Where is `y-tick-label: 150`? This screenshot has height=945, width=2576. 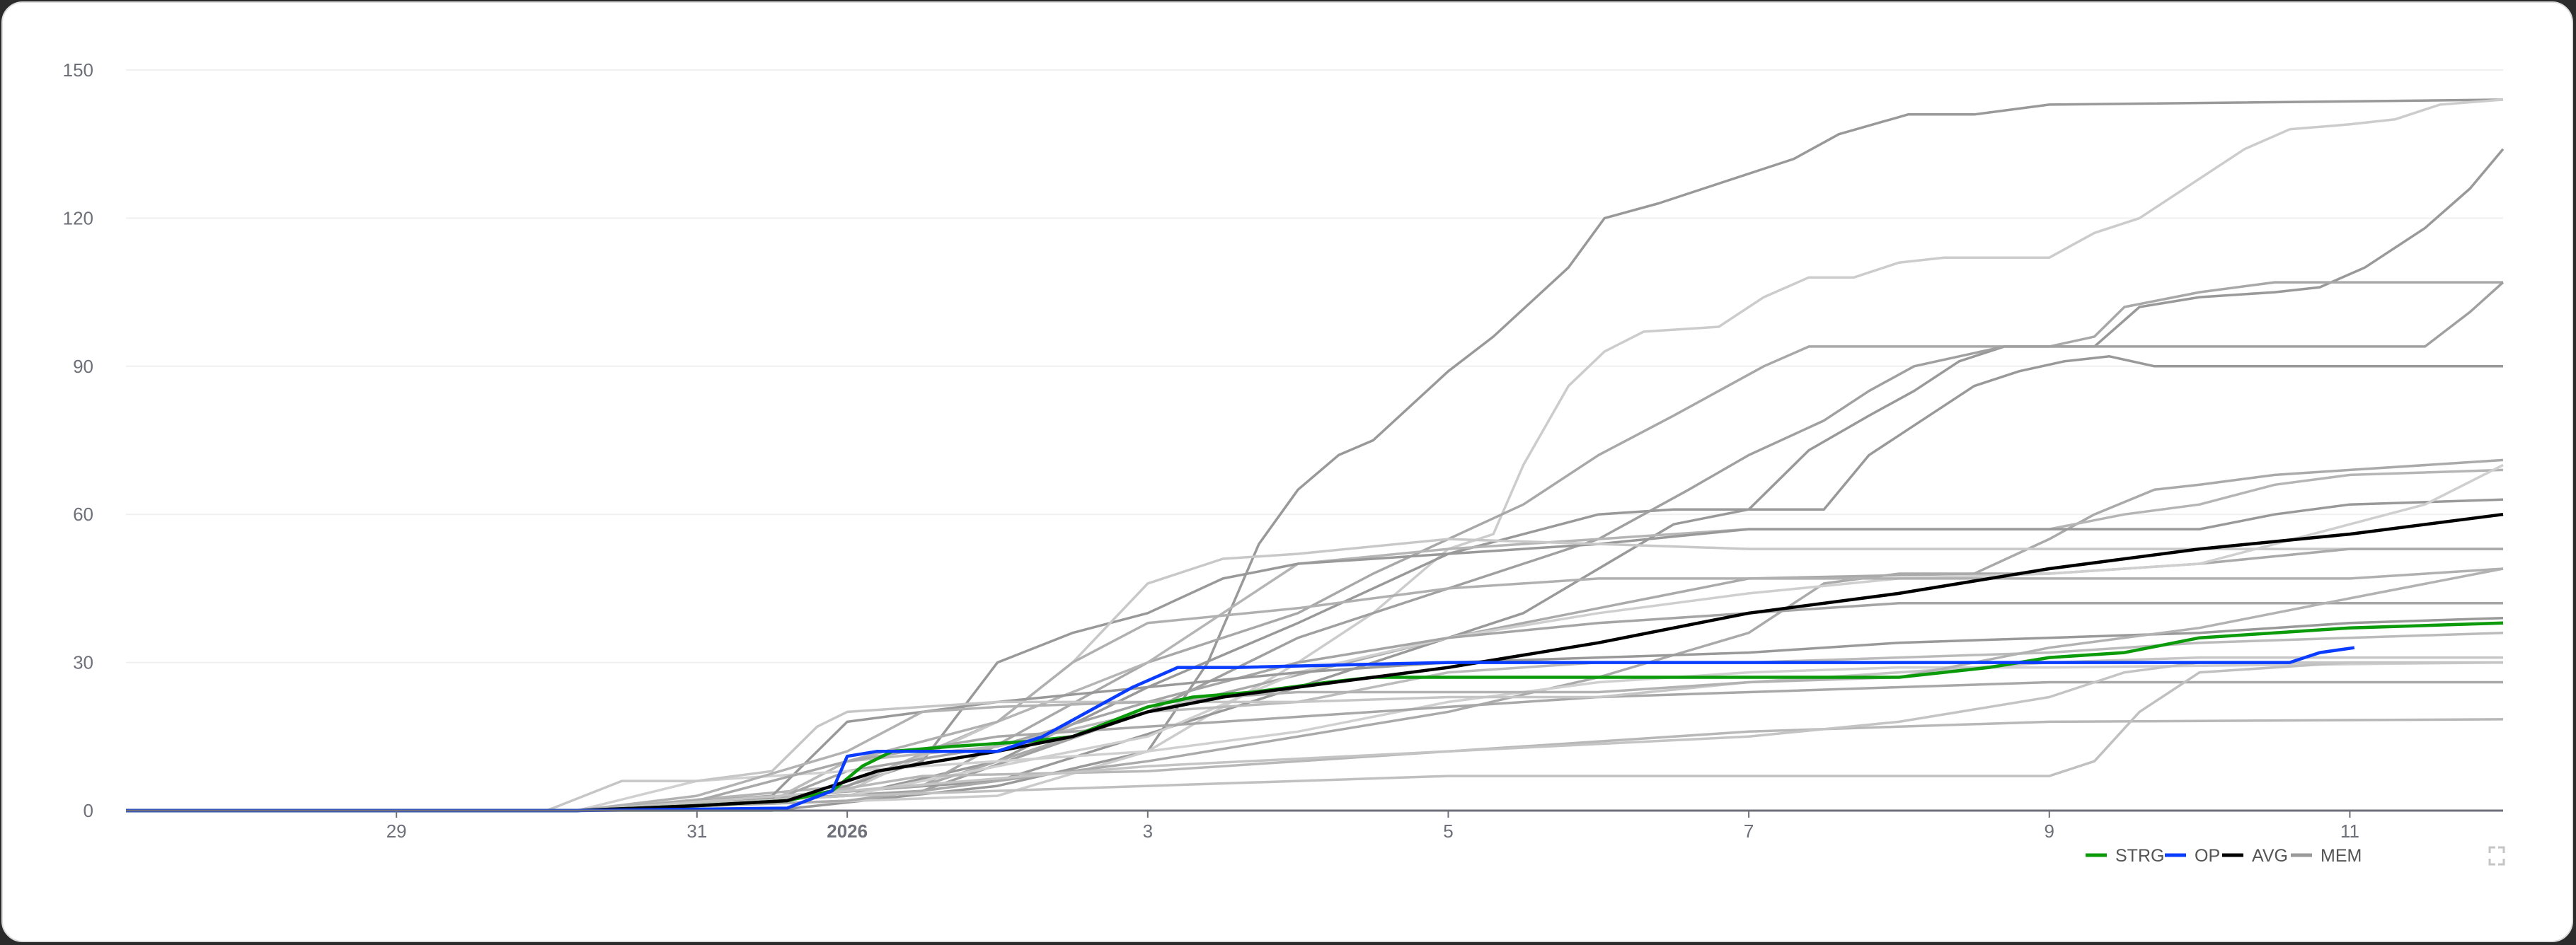 y-tick-label: 150 is located at coordinates (78, 70).